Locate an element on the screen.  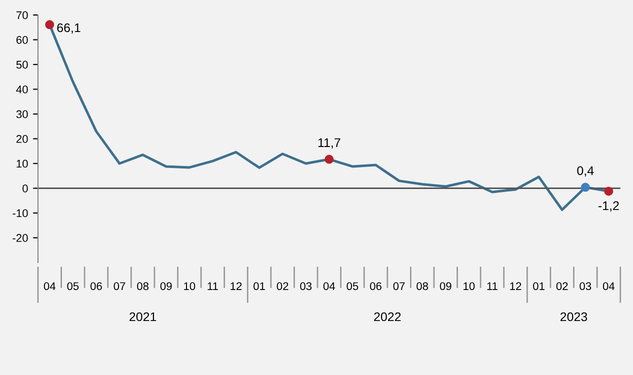
y-tick-label: 20 is located at coordinates (22, 139).